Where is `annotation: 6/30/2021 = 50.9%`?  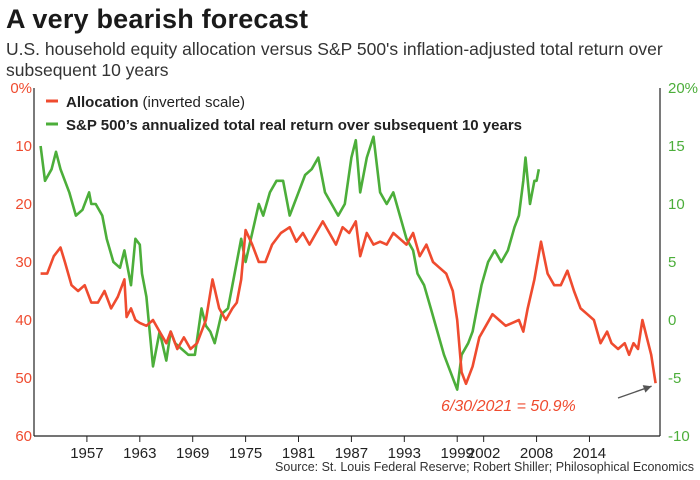
annotation: 6/30/2021 = 50.9% is located at coordinates (546, 400).